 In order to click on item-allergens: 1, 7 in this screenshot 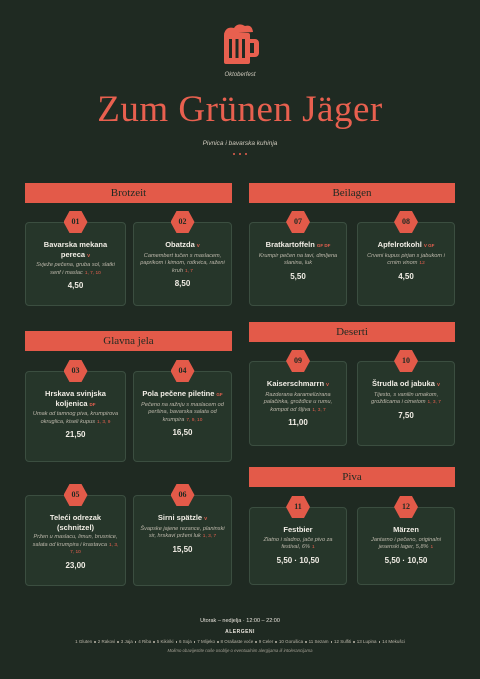, I will do `click(188, 271)`.